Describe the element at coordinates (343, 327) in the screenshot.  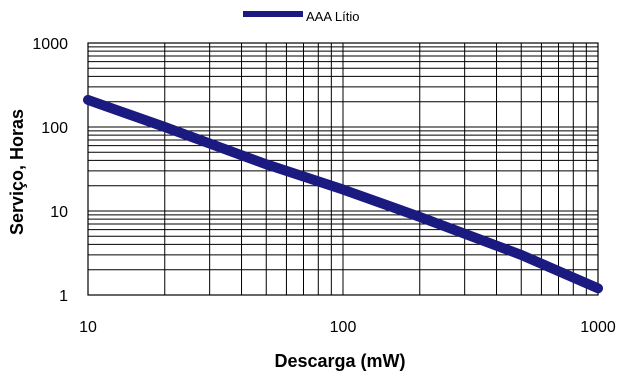
I see `x-tick-label: 100` at that location.